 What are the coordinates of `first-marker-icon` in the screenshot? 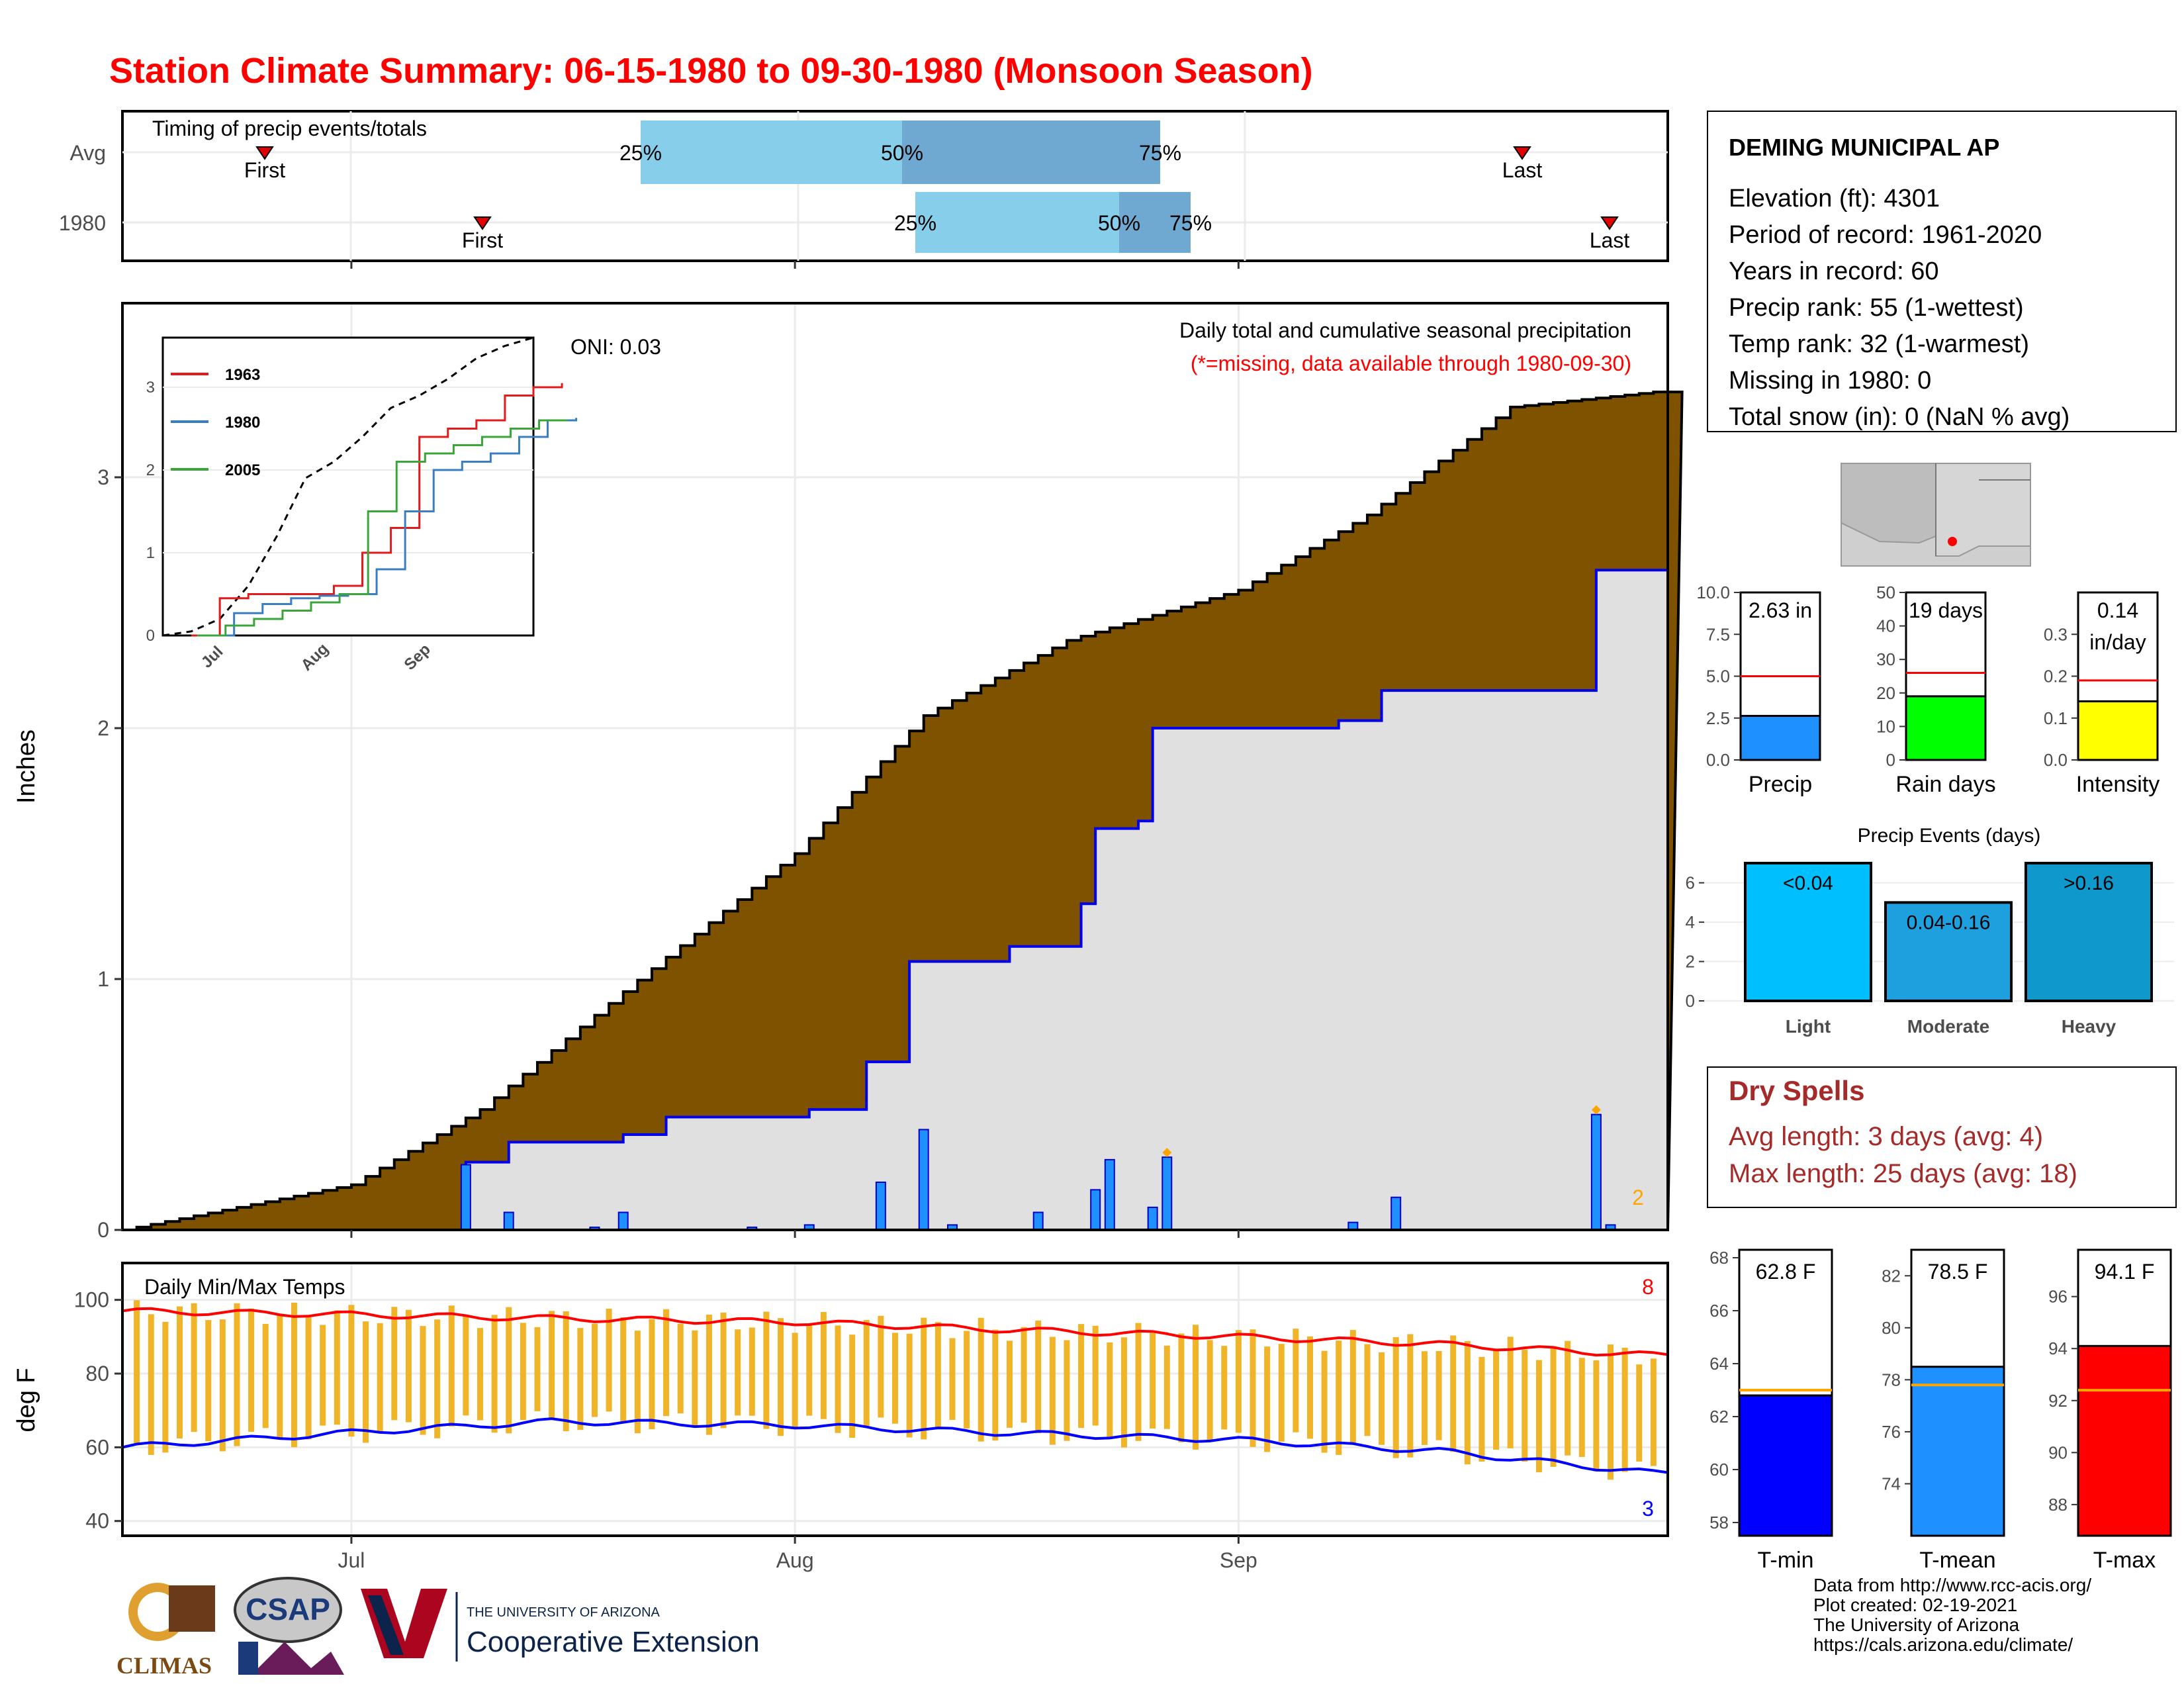 It's located at (483, 223).